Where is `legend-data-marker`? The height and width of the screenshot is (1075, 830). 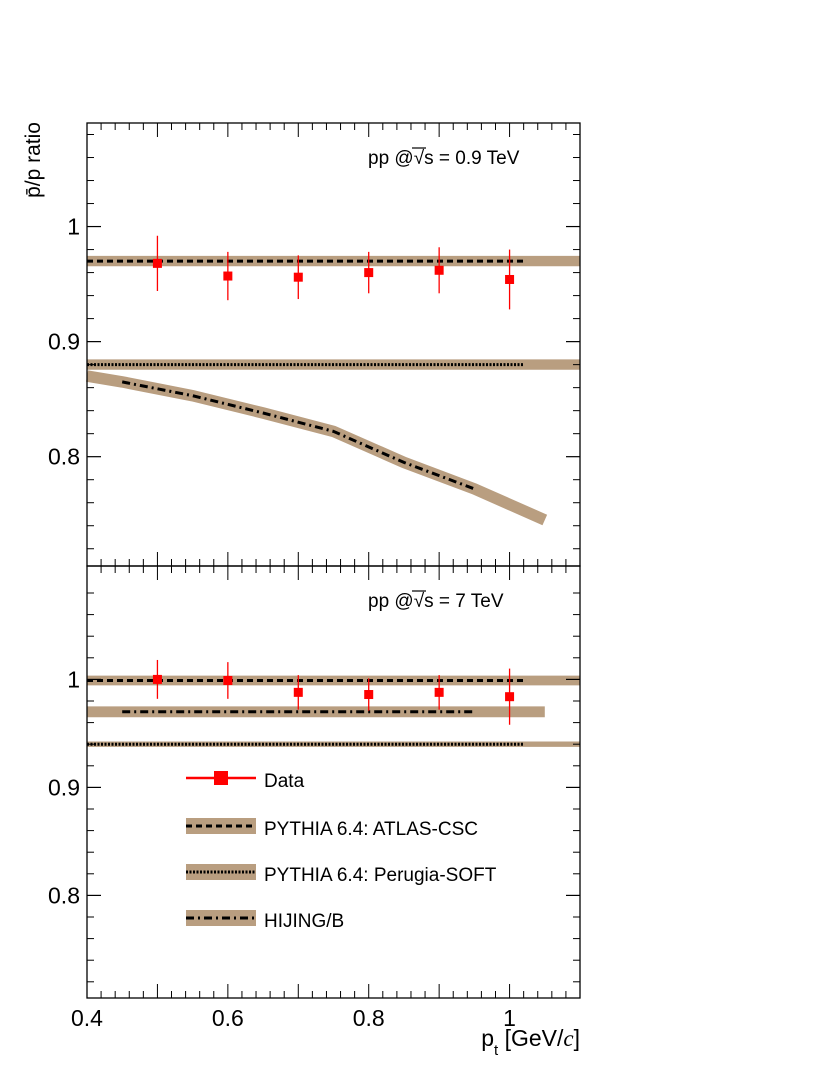 legend-data-marker is located at coordinates (221, 778).